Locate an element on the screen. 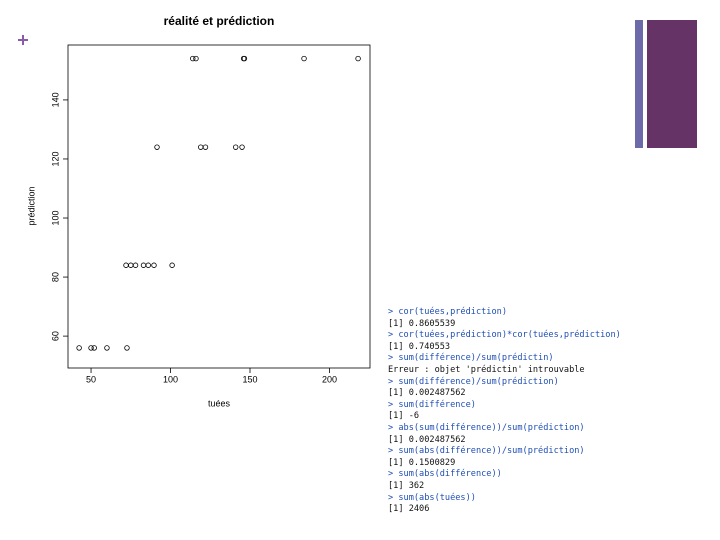 The image size is (720, 540). console-line: > cor(tuées,prédiction) is located at coordinates (447, 312).